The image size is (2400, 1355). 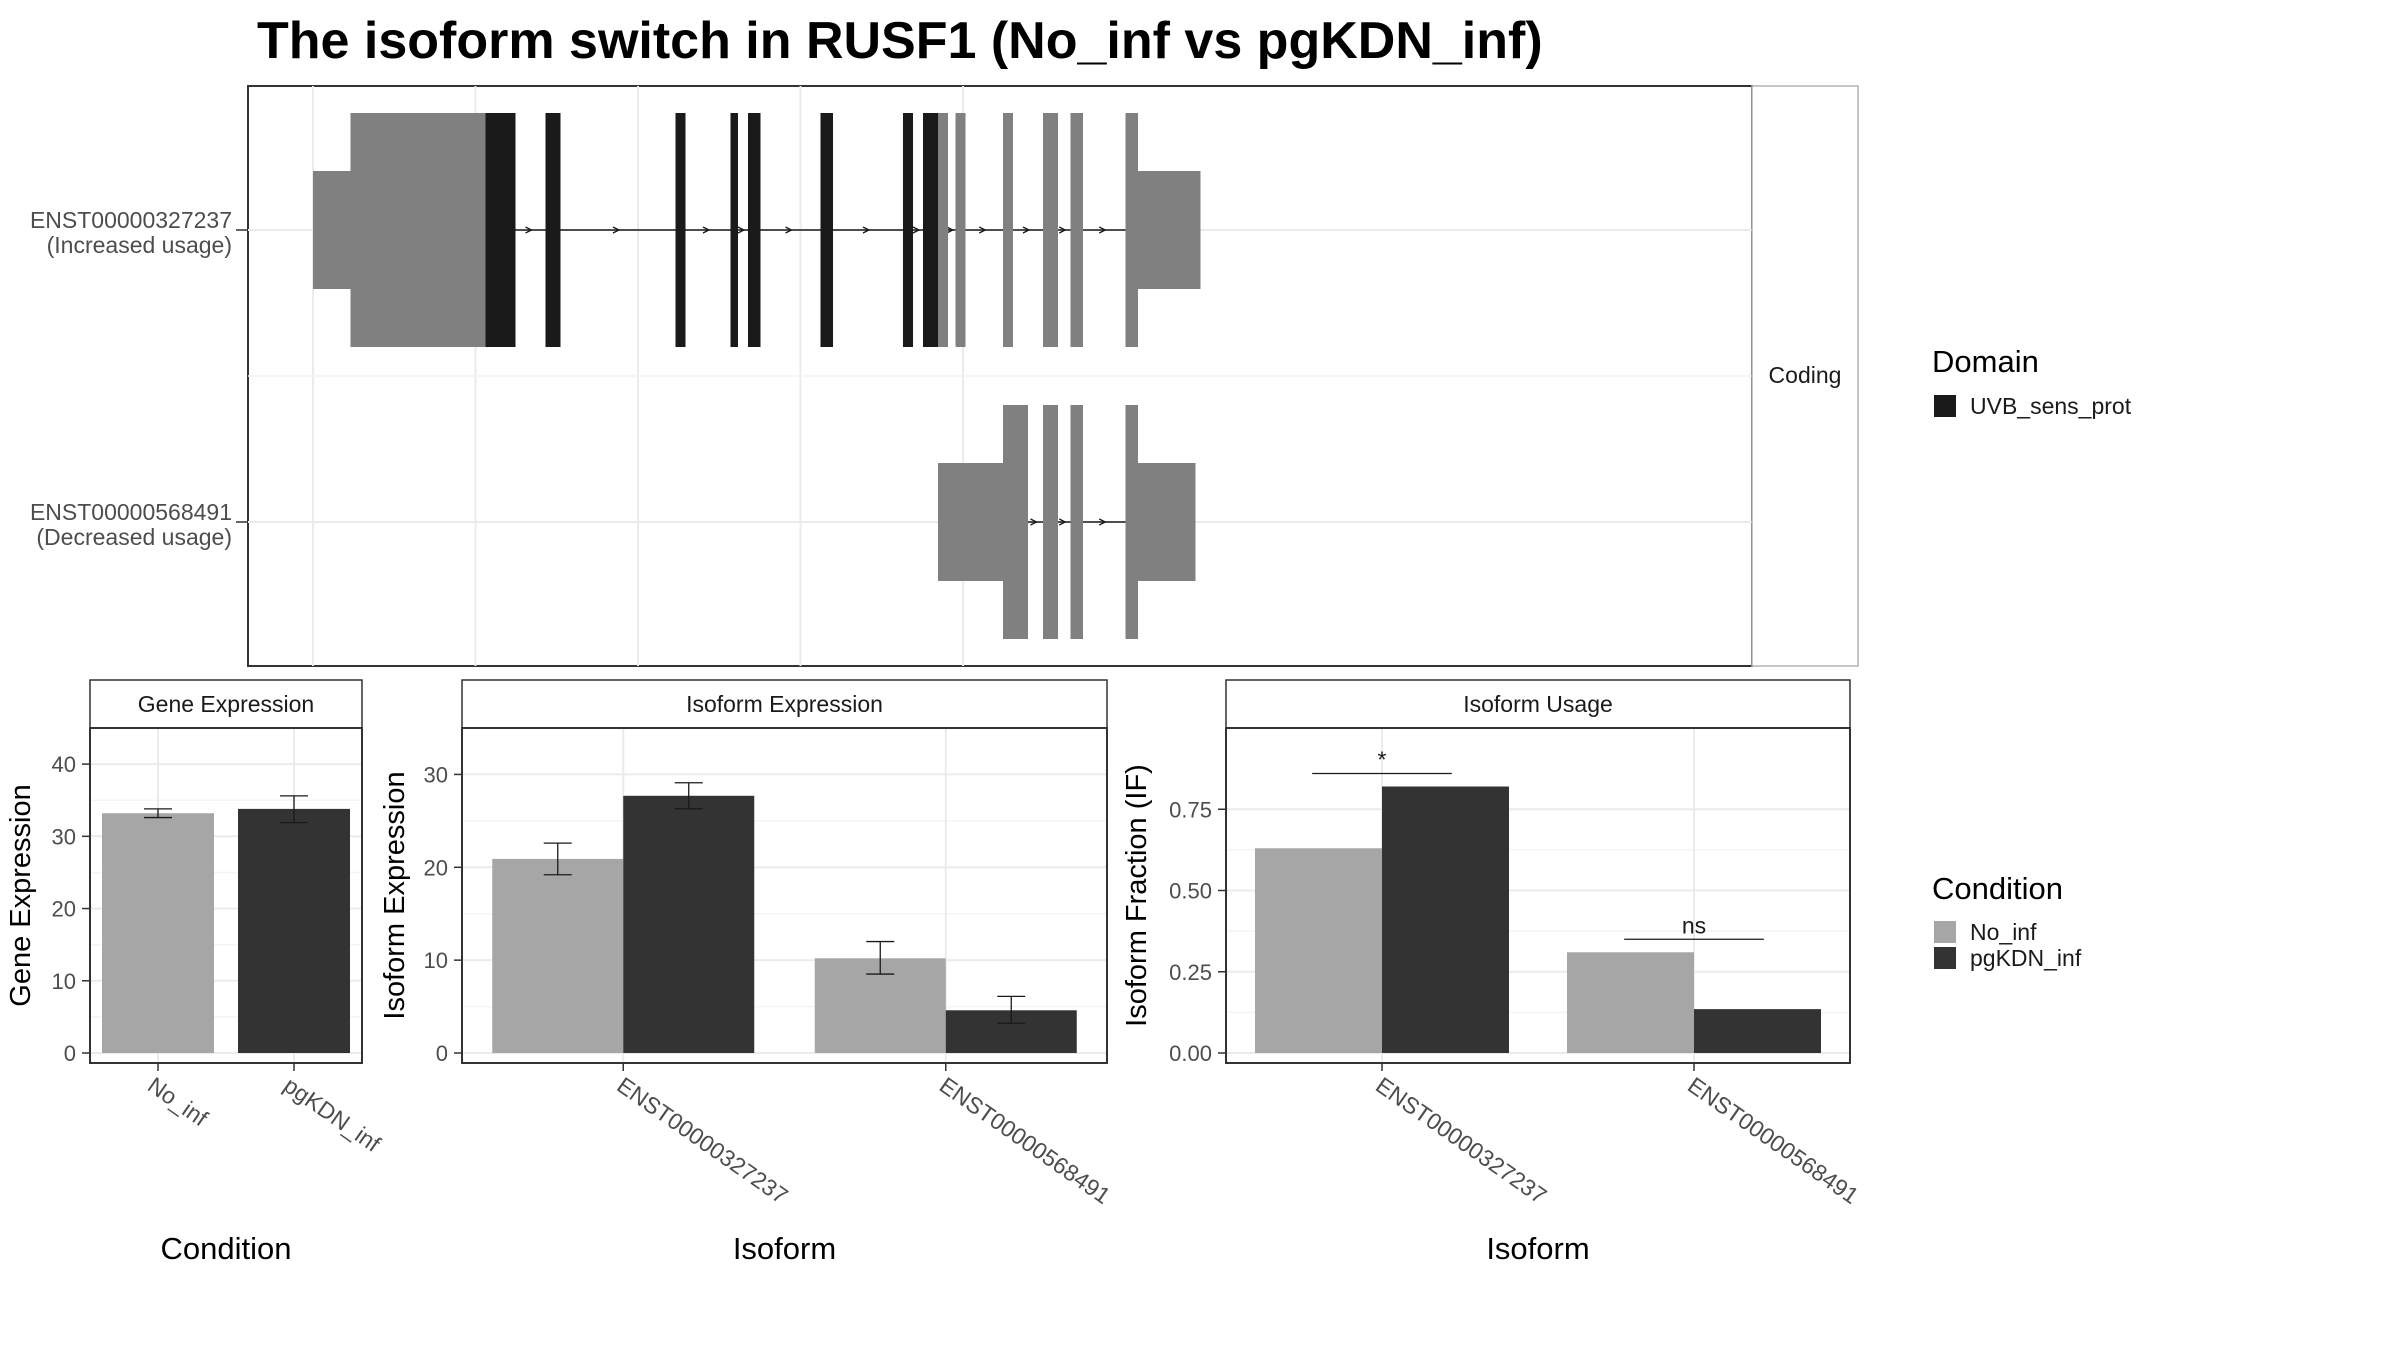 What do you see at coordinates (131, 220) in the screenshot?
I see `transcript-id-label: ENST00000327237` at bounding box center [131, 220].